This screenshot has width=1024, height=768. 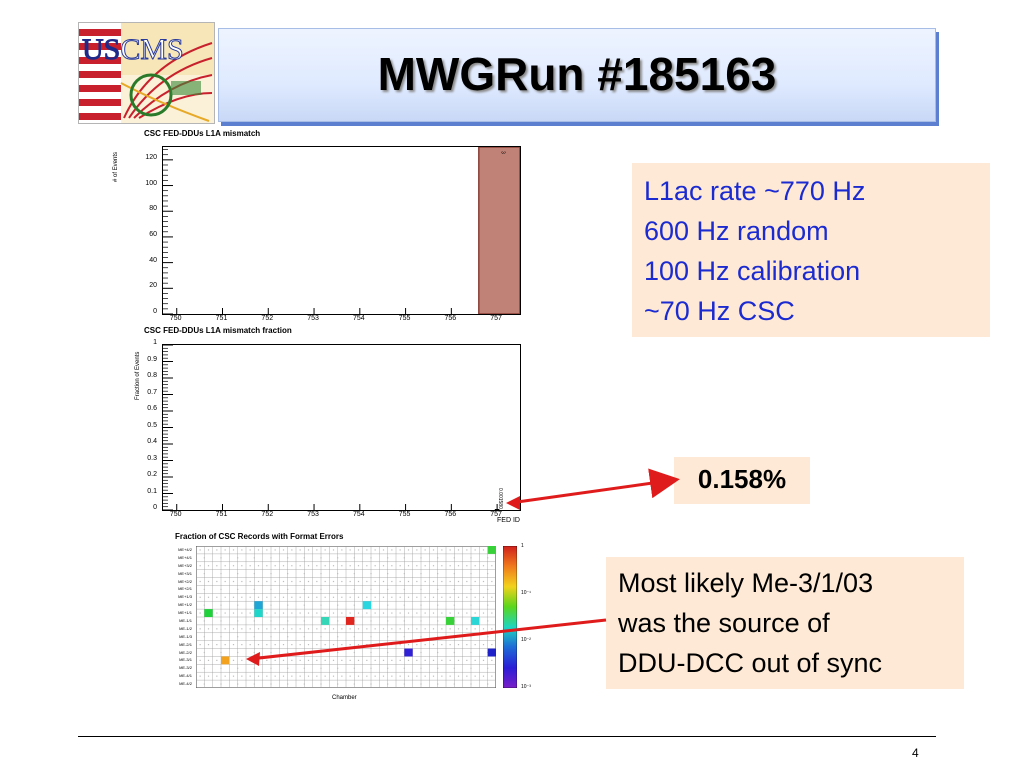 I want to click on x-tick-label: 754, so click(x=358, y=514).